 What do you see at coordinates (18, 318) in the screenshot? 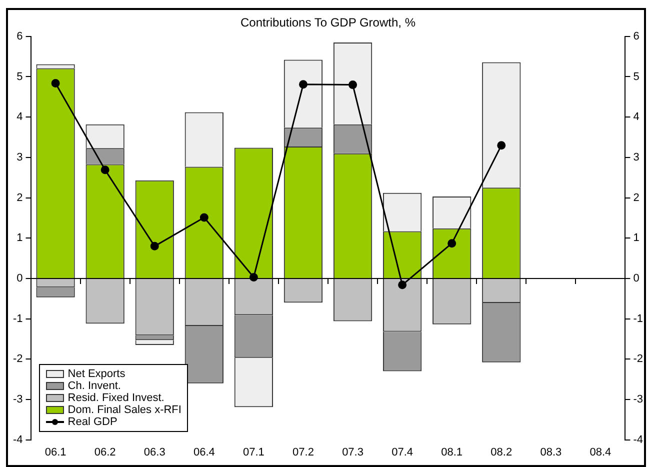
I see `y-tick-label: -1` at bounding box center [18, 318].